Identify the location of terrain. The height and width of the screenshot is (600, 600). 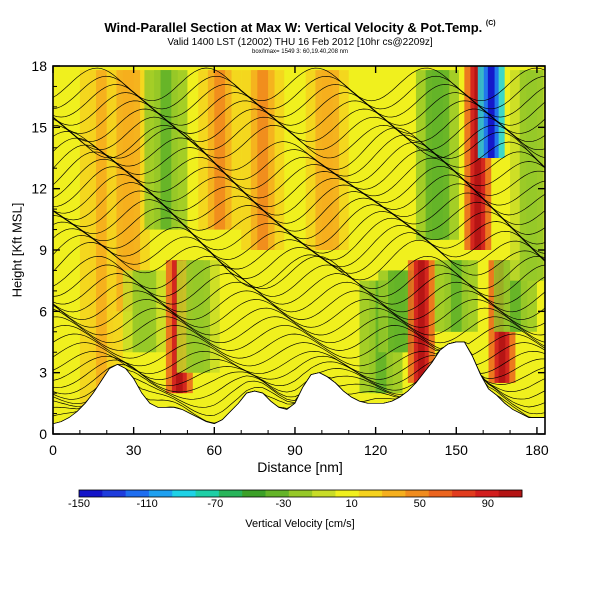
(299, 387).